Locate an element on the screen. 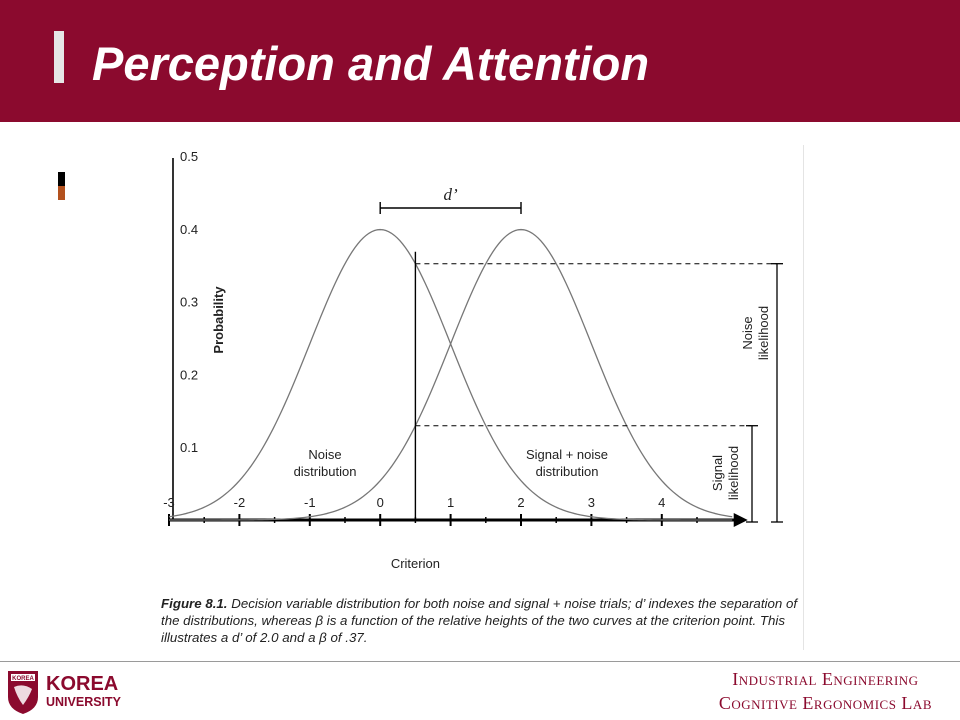 Image resolution: width=960 pixels, height=720 pixels. signal-likelihood-label-1: Signal is located at coordinates (717, 473).